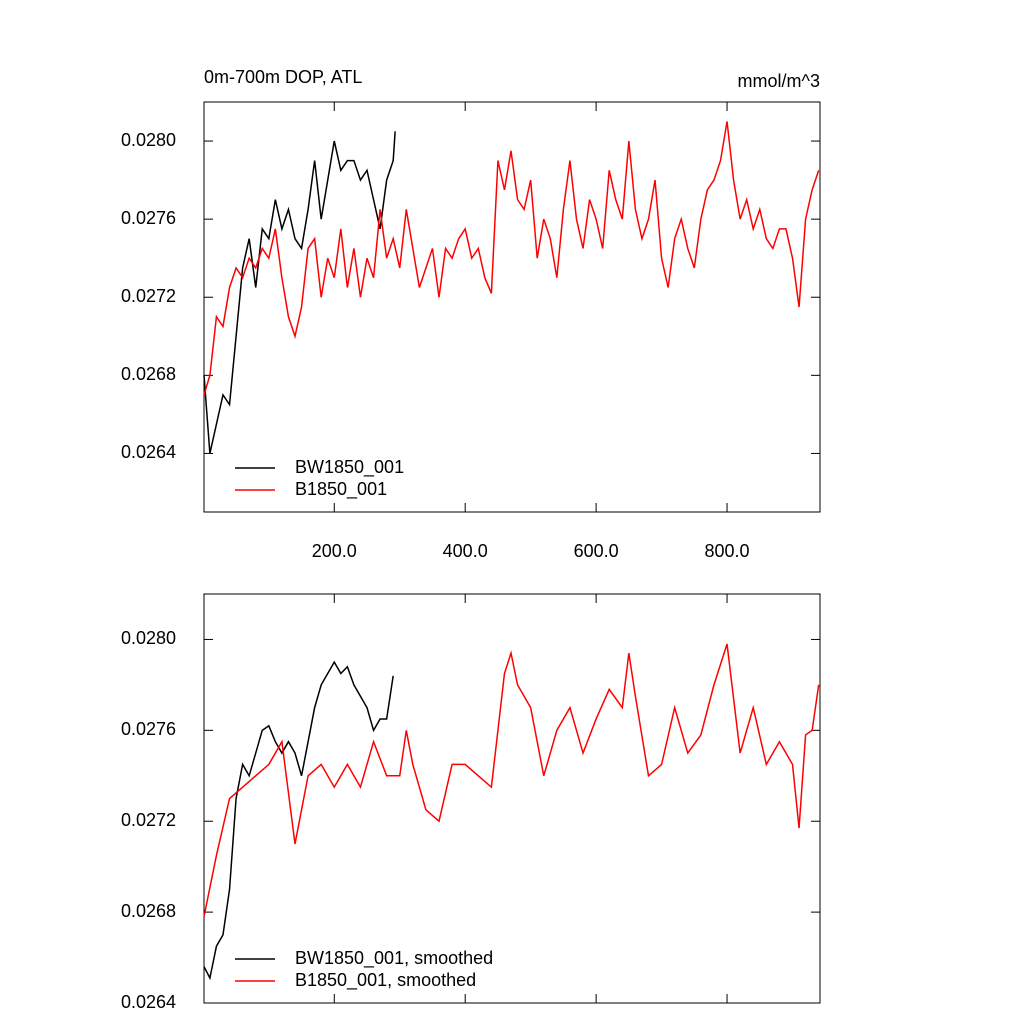 The height and width of the screenshot is (1024, 1024). I want to click on legend-label: B1850_001, so click(341, 489).